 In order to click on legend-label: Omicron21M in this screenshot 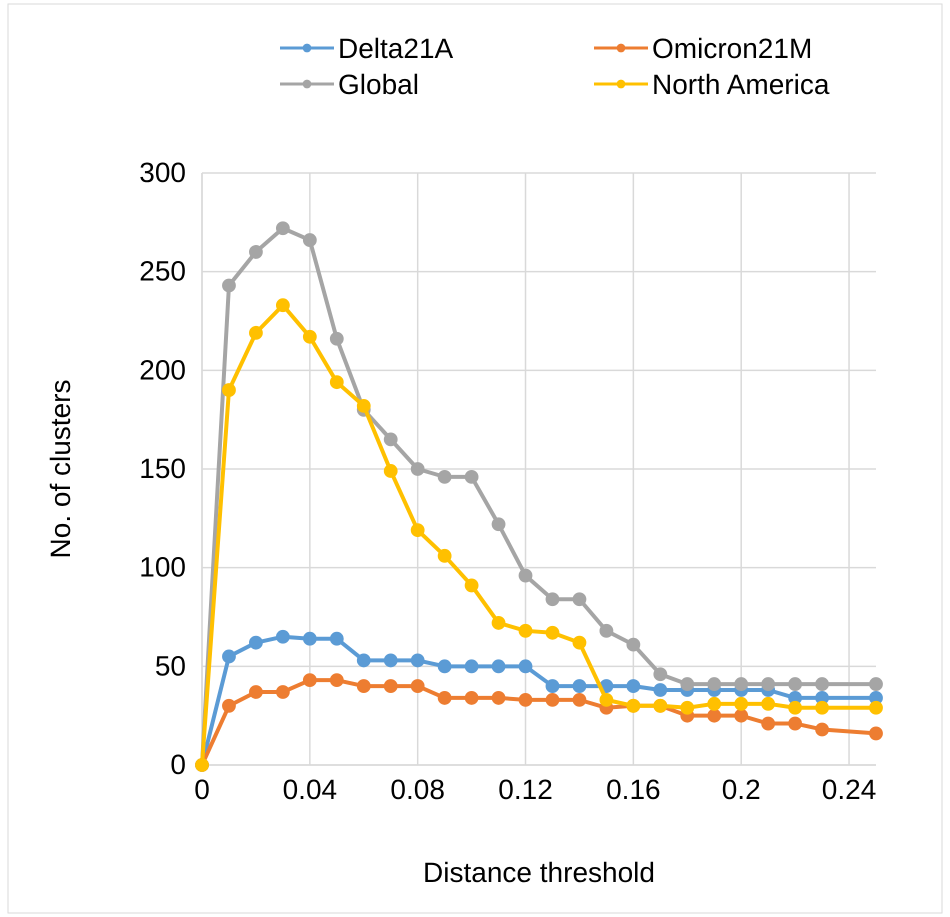, I will do `click(732, 48)`.